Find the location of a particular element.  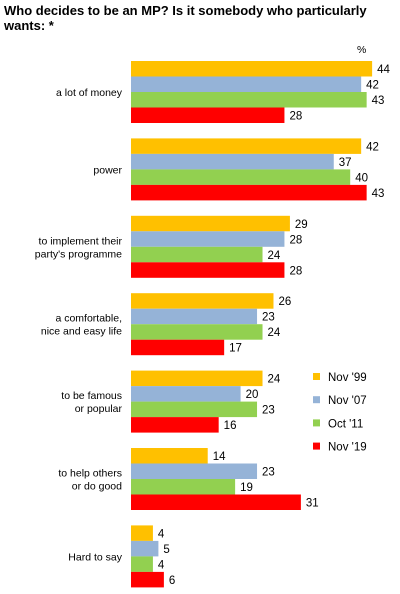

data-label: 31 is located at coordinates (312, 503).